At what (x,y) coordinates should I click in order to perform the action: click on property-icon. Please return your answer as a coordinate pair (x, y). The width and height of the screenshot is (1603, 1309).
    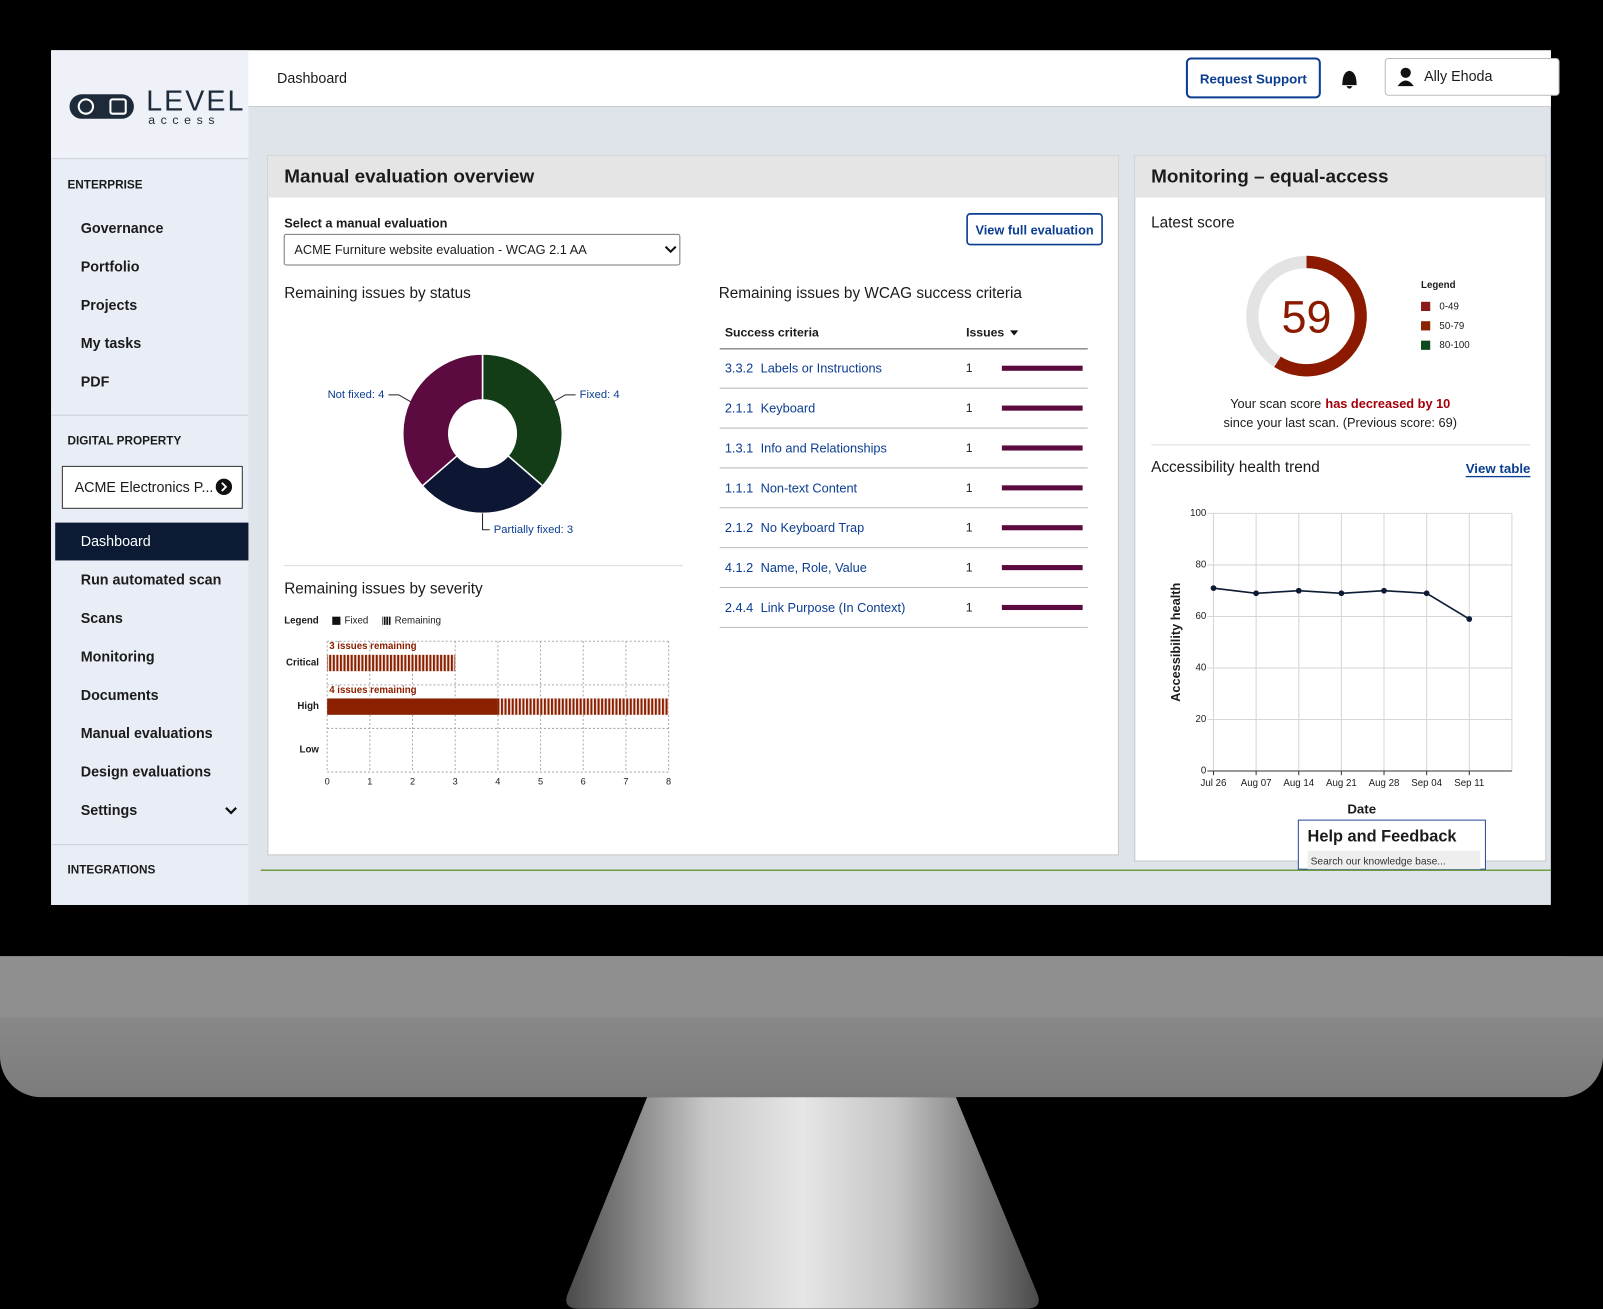
    Looking at the image, I should click on (224, 487).